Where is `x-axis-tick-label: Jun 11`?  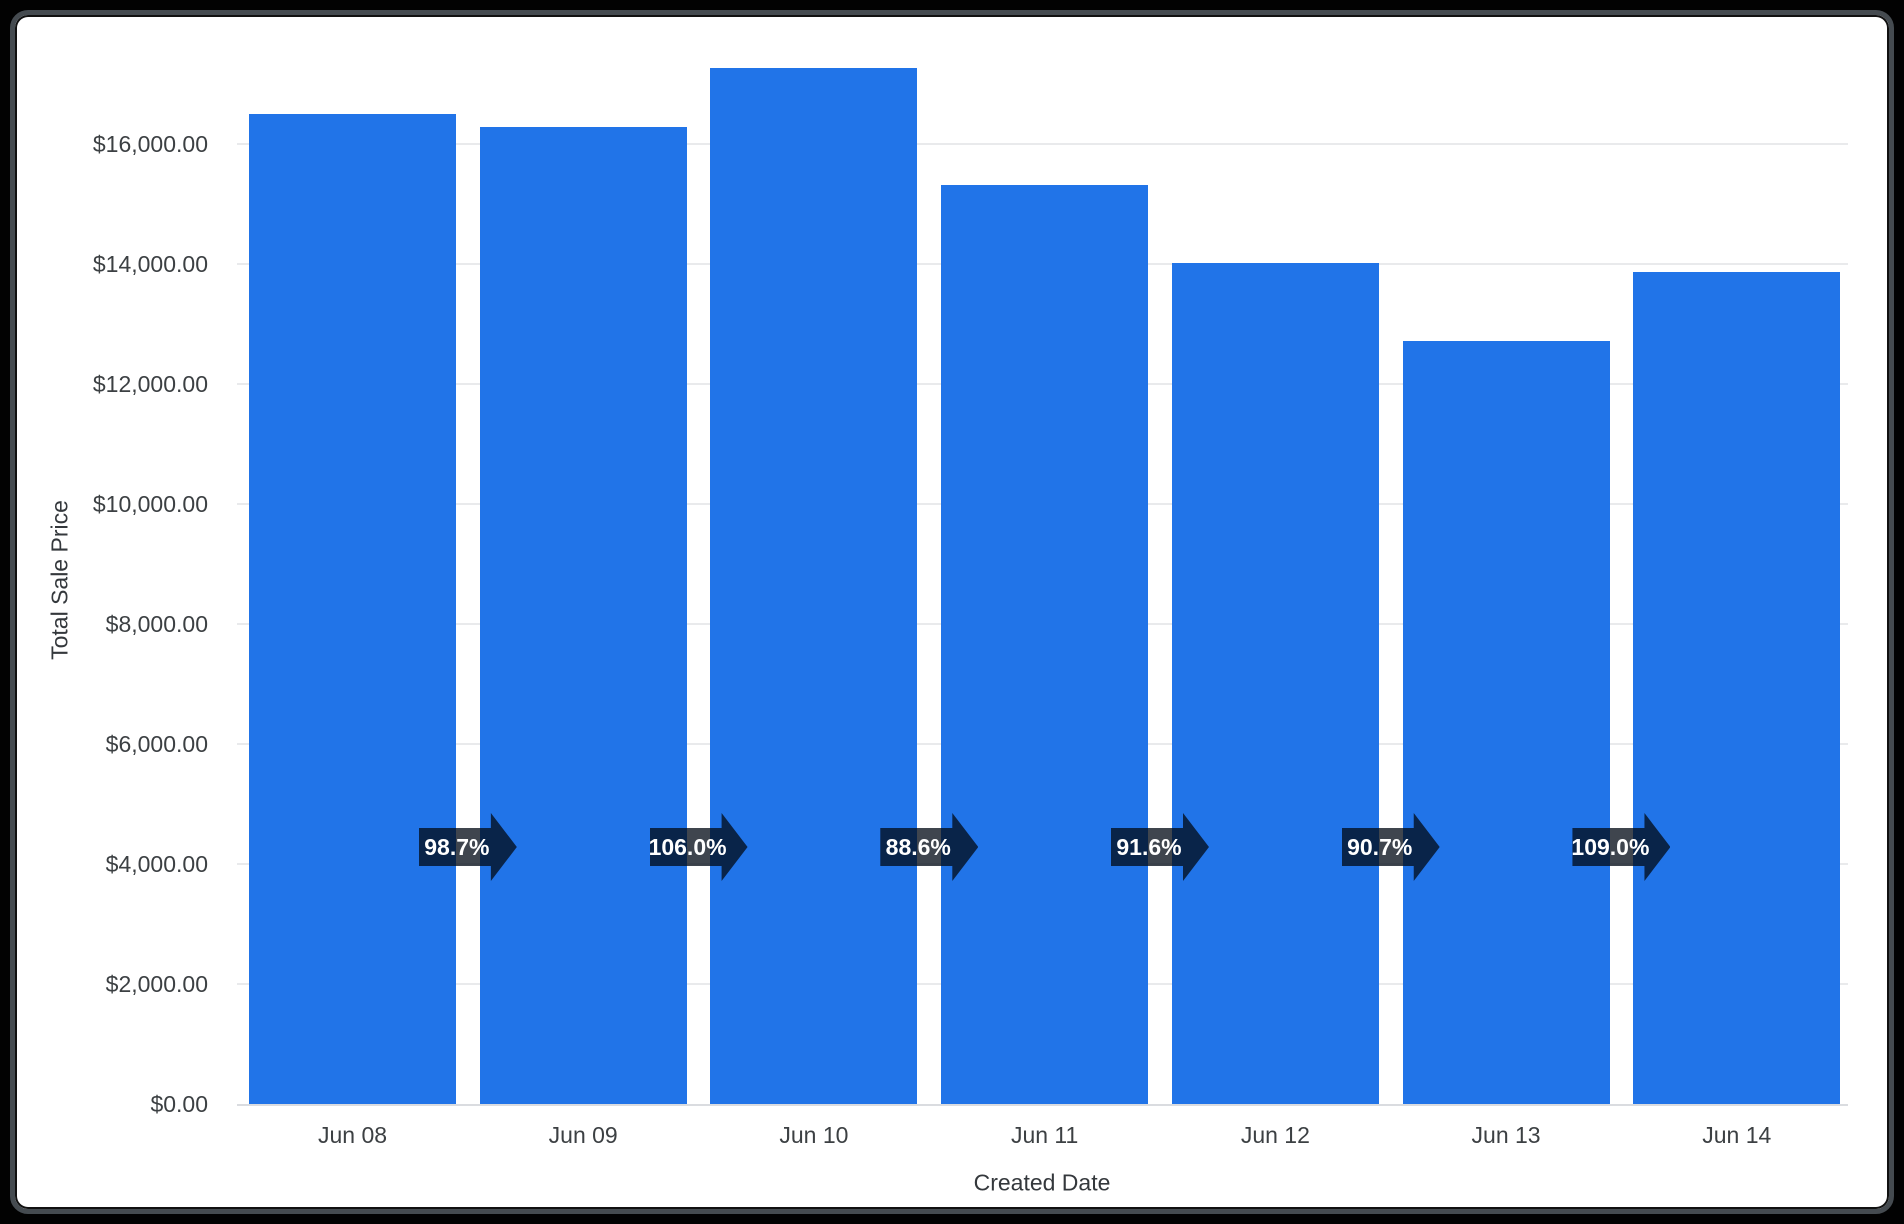
x-axis-tick-label: Jun 11 is located at coordinates (1044, 1135).